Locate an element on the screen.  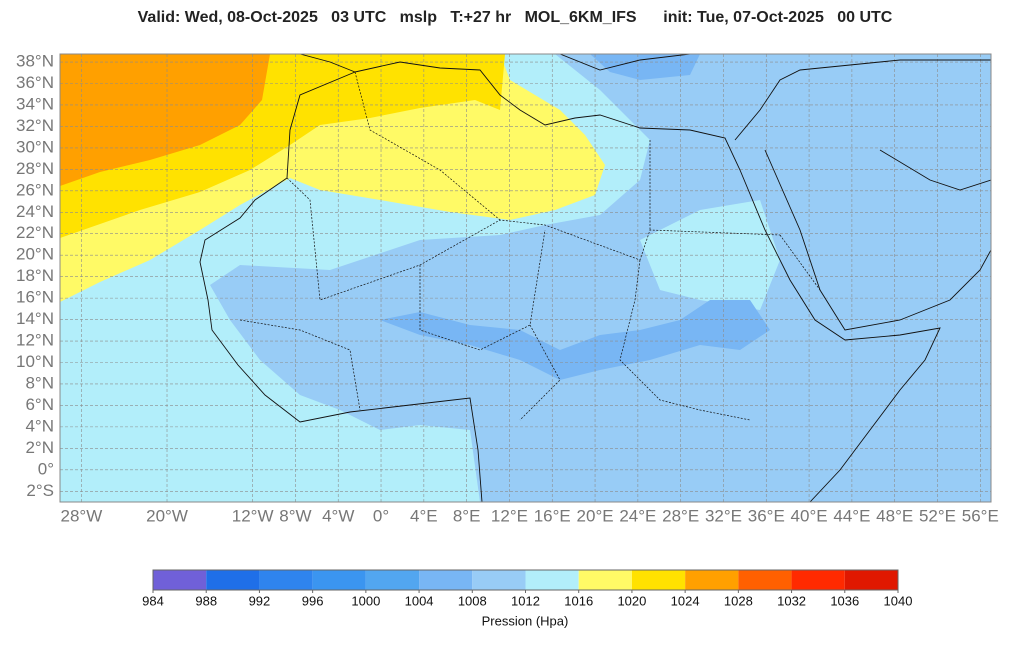
lat-label: 22°N is located at coordinates (35, 232).